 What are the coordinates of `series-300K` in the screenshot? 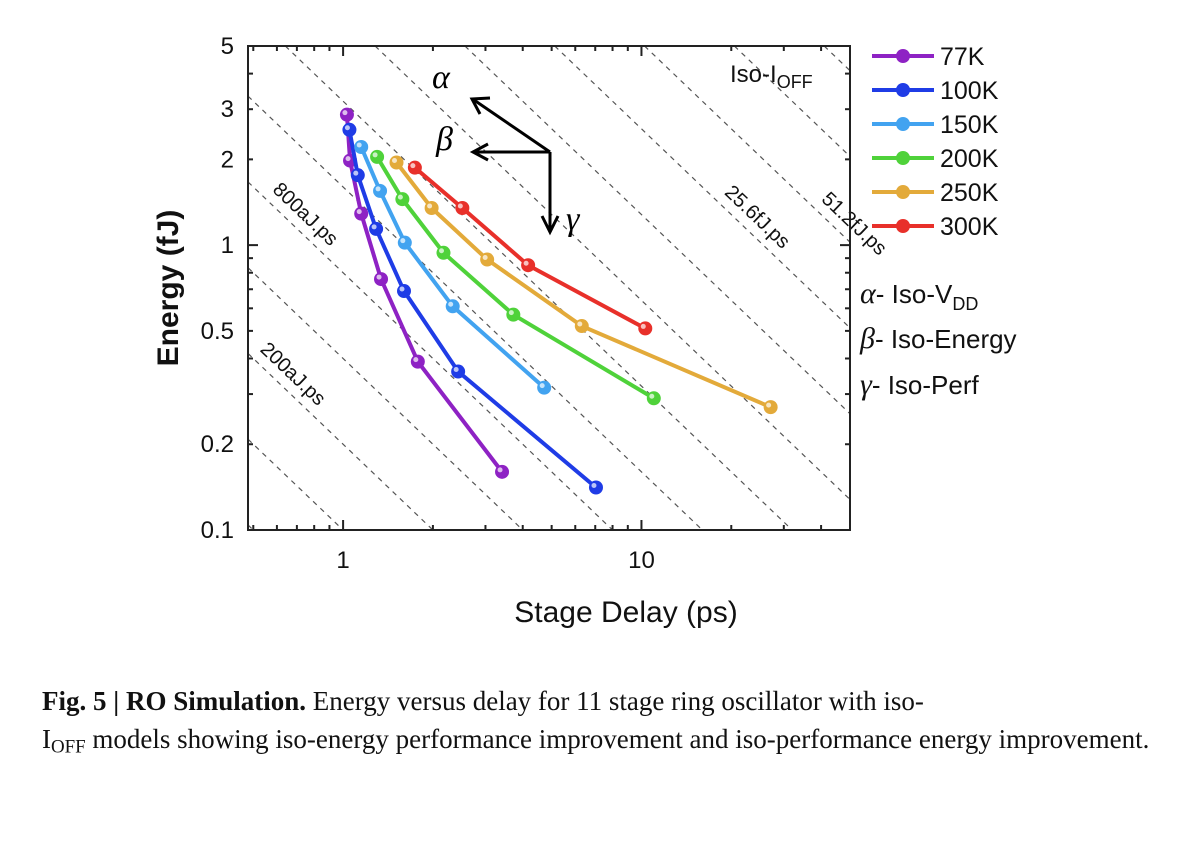 It's located at (530, 248).